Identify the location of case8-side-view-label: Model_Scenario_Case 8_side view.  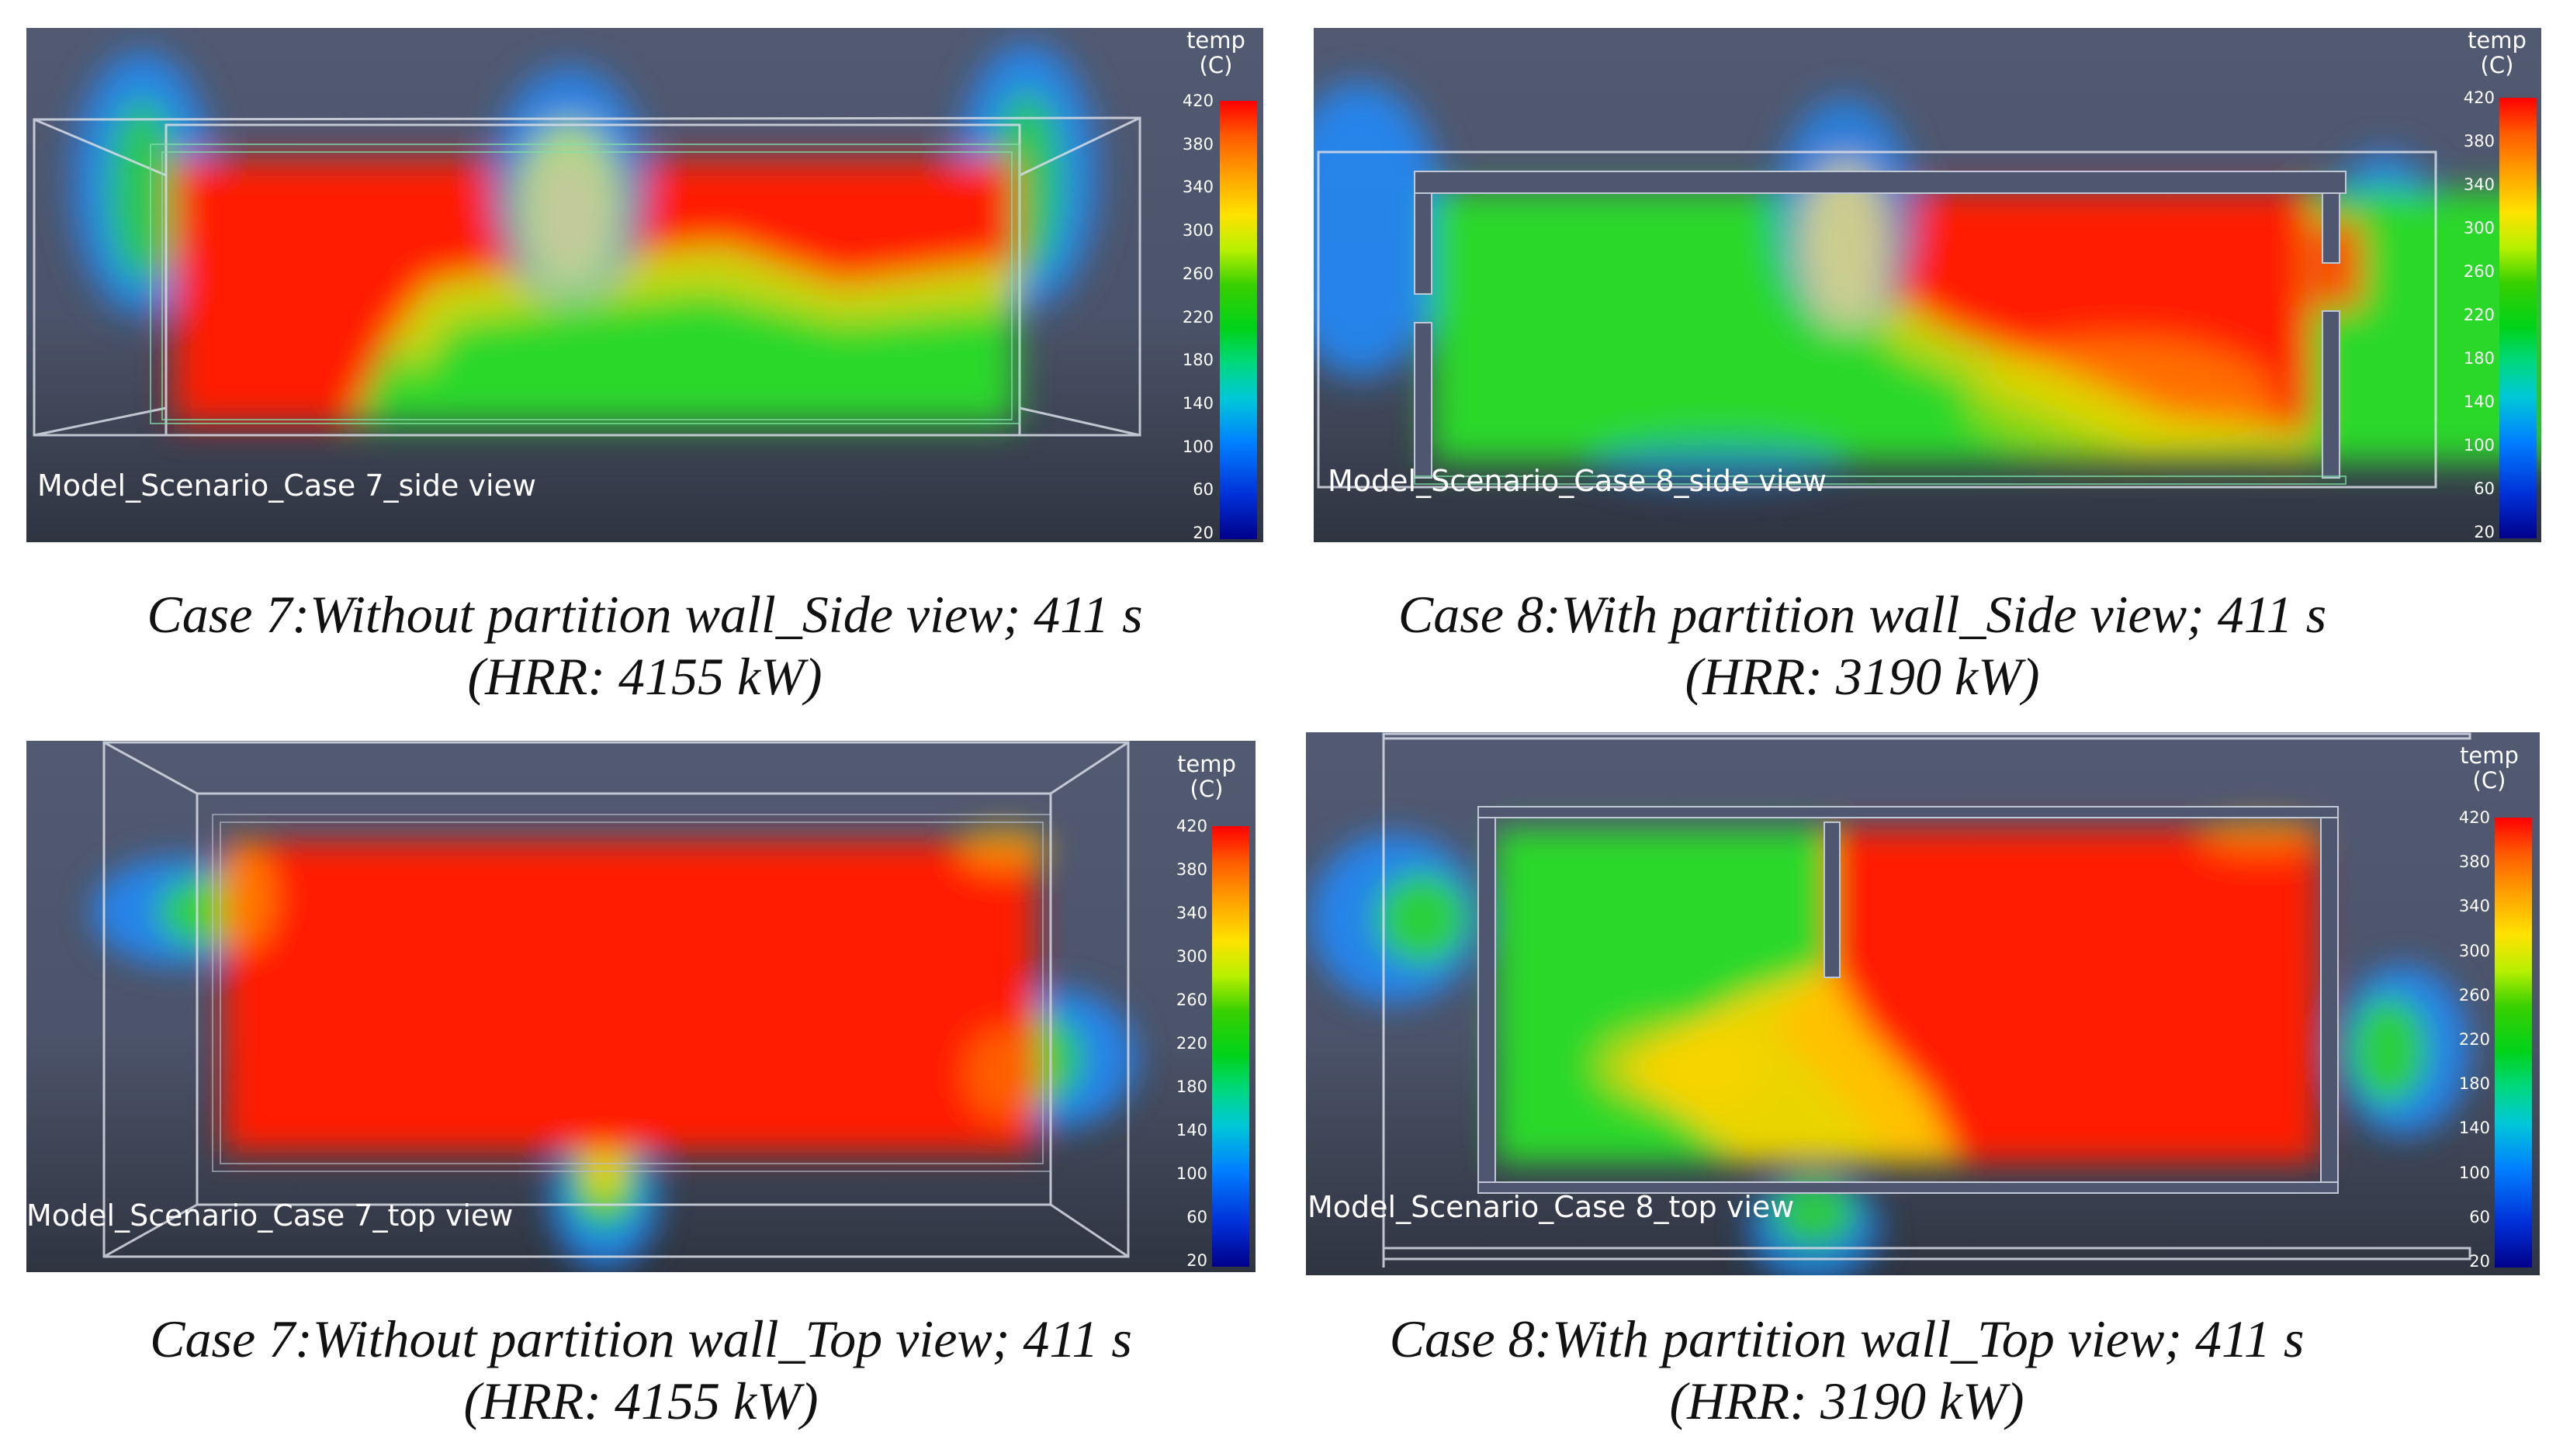
(1577, 481).